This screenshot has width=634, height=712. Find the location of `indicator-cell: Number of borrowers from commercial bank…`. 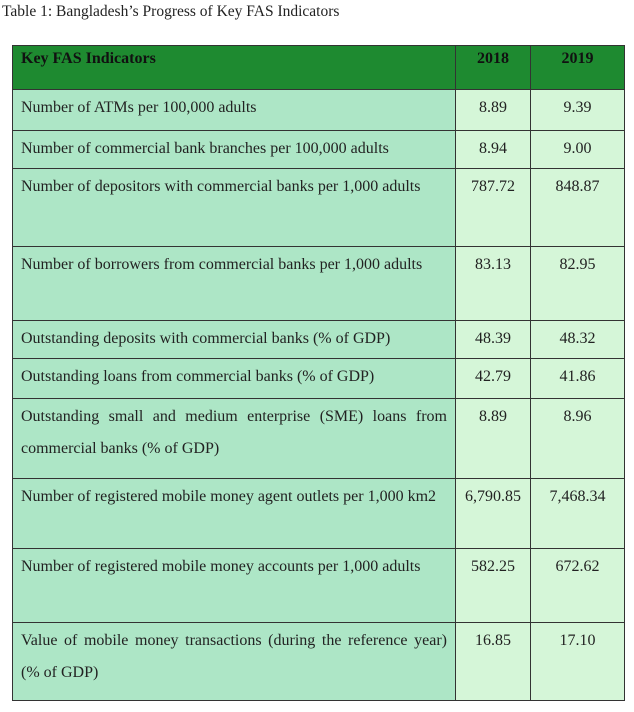

indicator-cell: Number of borrowers from commercial bank… is located at coordinates (234, 283).